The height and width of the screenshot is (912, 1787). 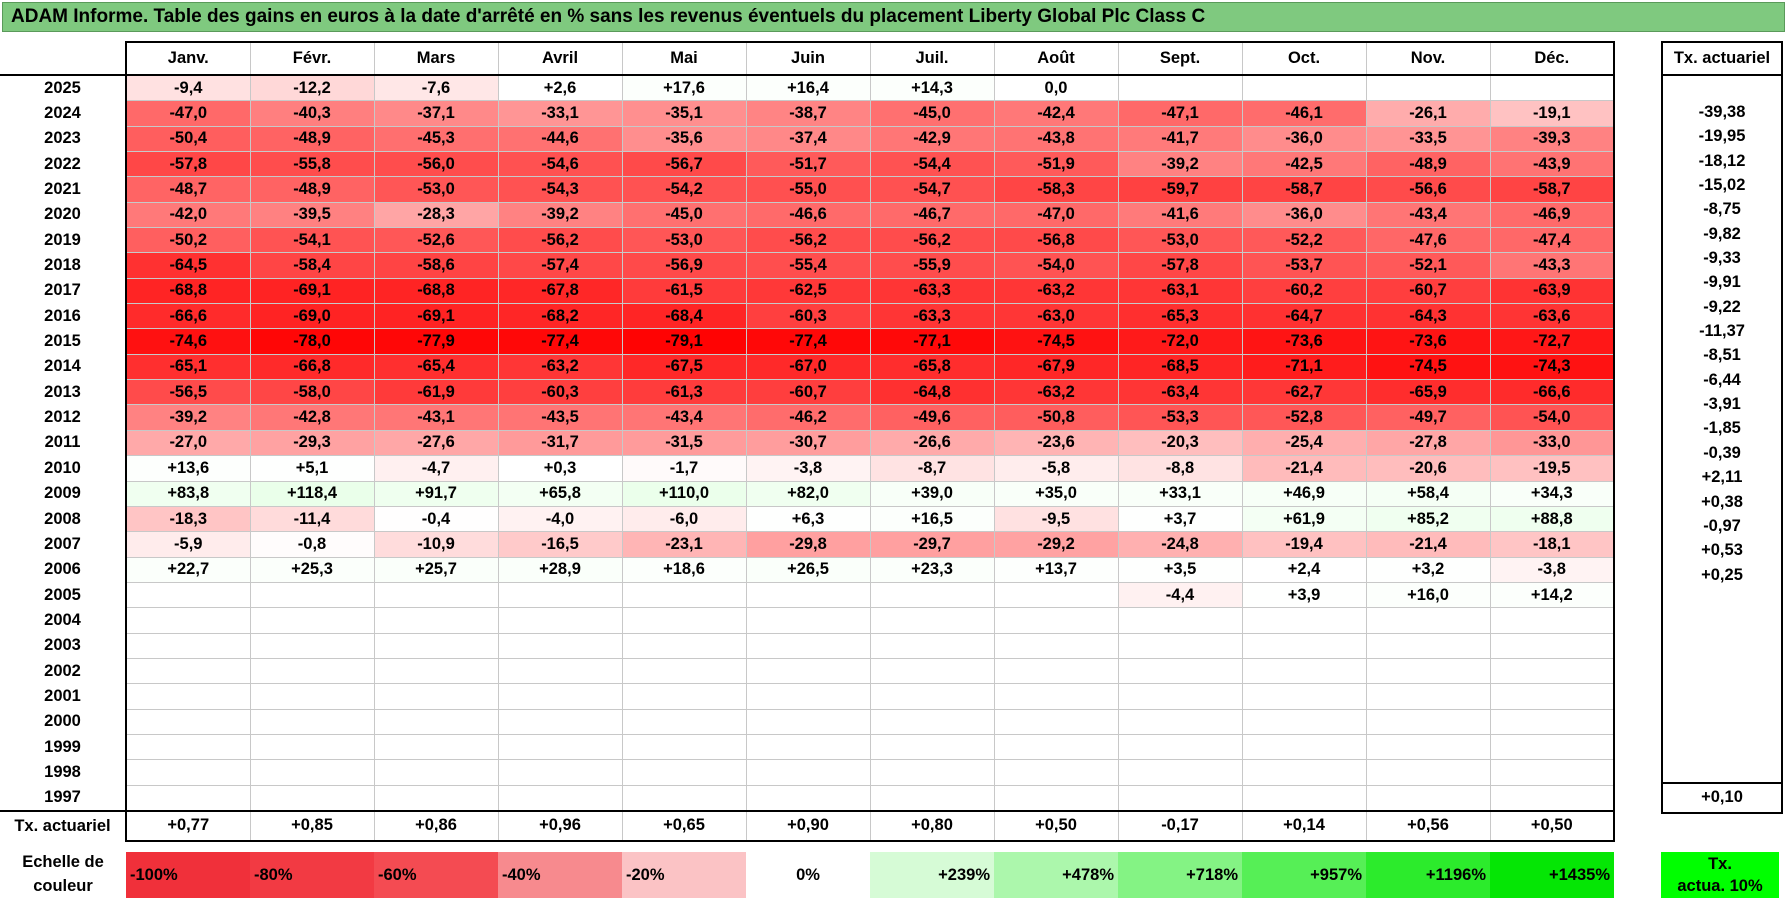 What do you see at coordinates (1428, 544) in the screenshot?
I see `gain-cell: -21,4` at bounding box center [1428, 544].